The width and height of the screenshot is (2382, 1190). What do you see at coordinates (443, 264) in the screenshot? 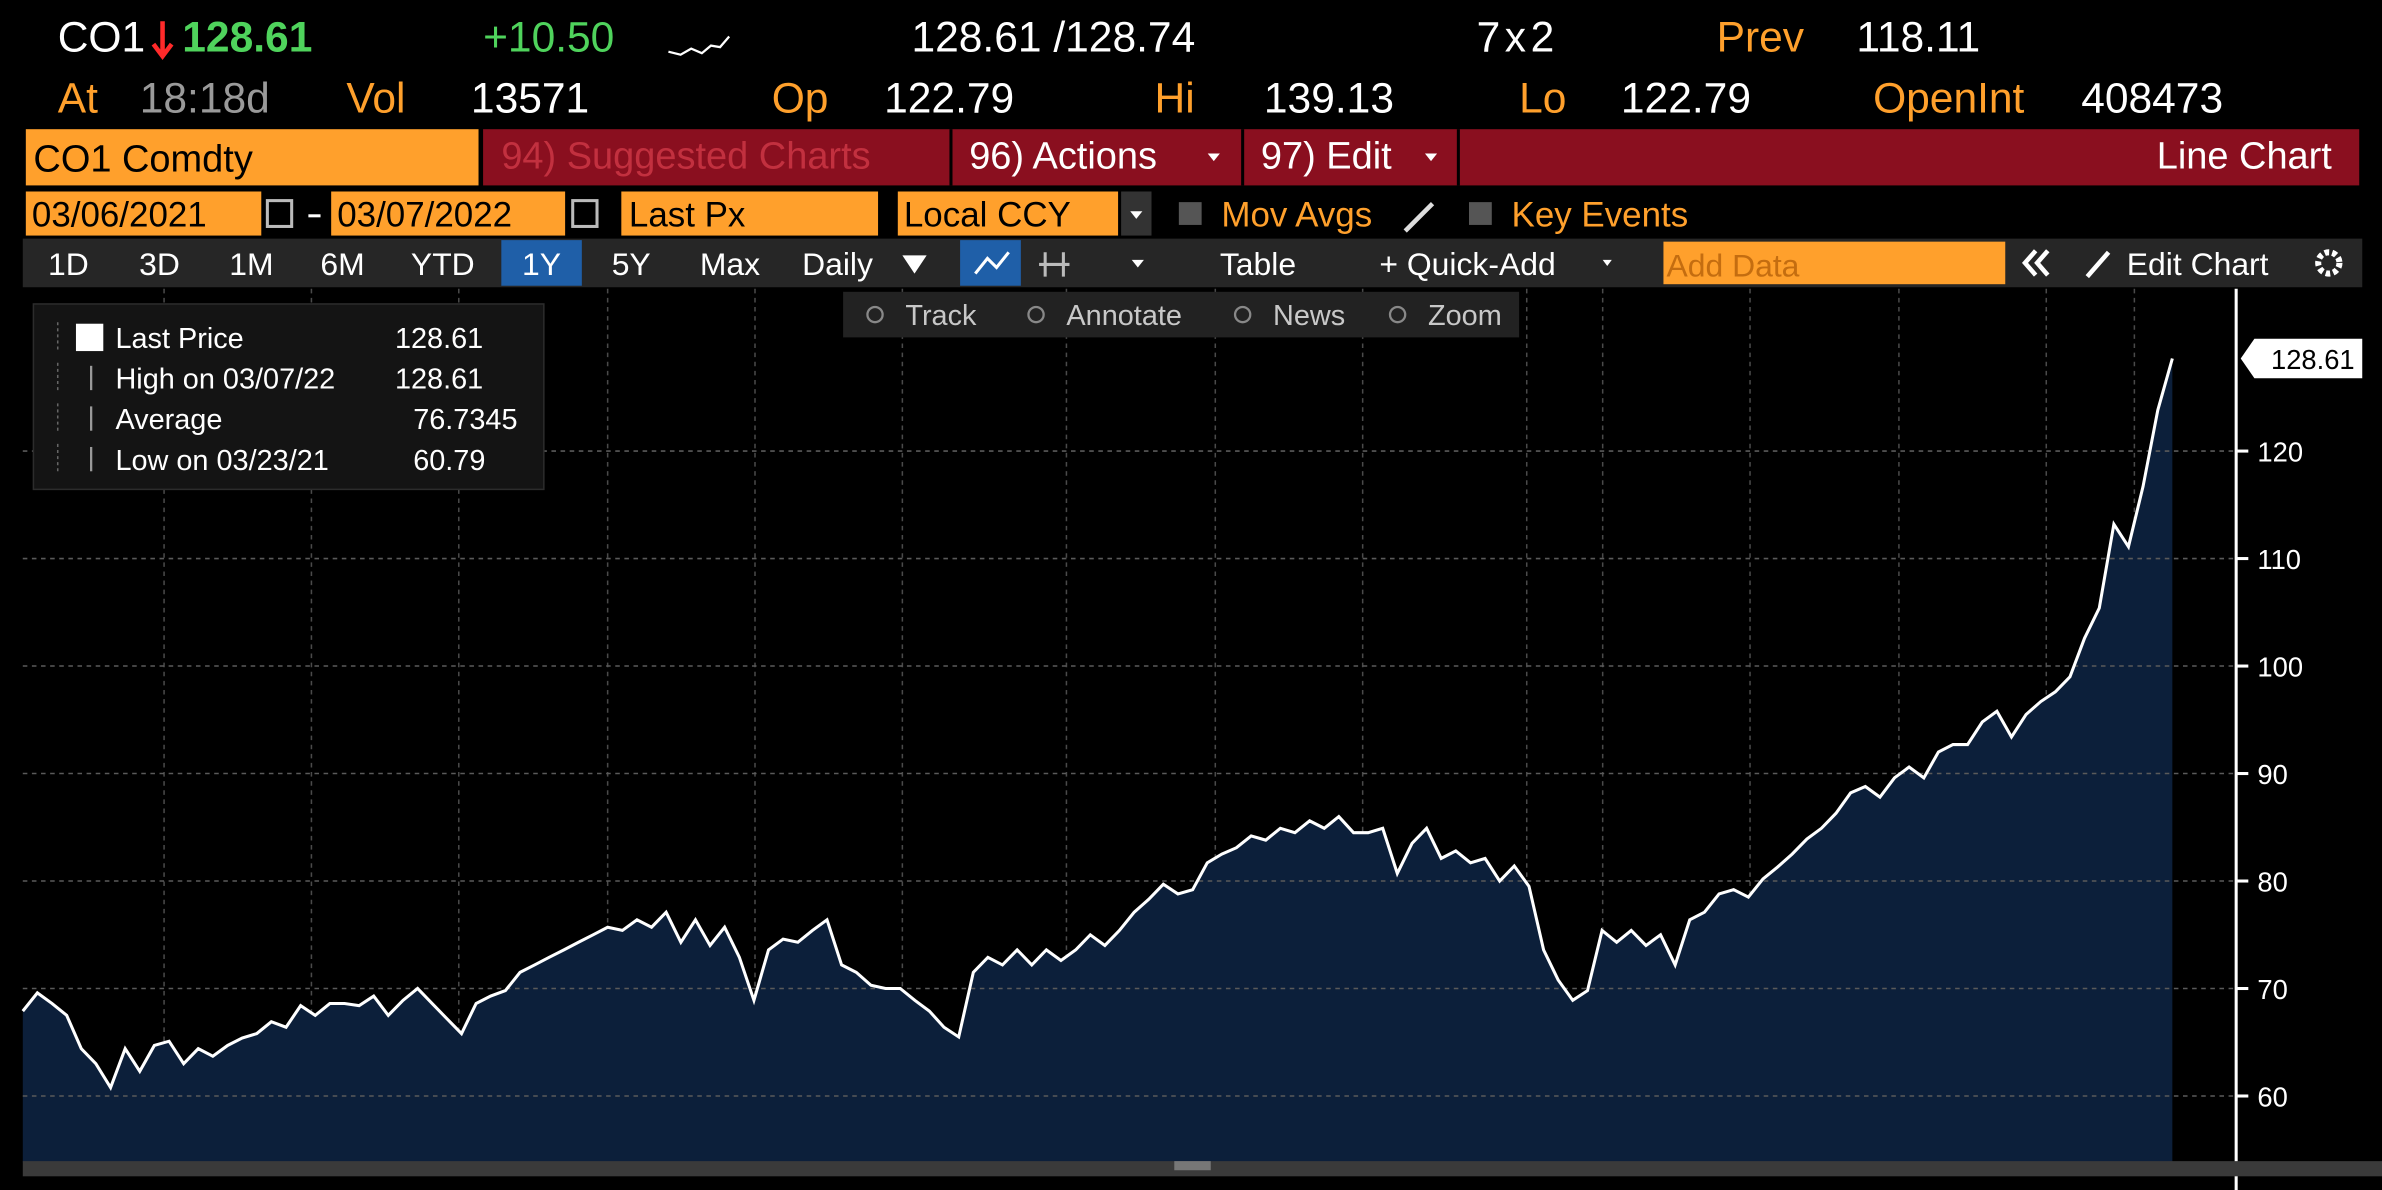
I see `period-button: YTD` at bounding box center [443, 264].